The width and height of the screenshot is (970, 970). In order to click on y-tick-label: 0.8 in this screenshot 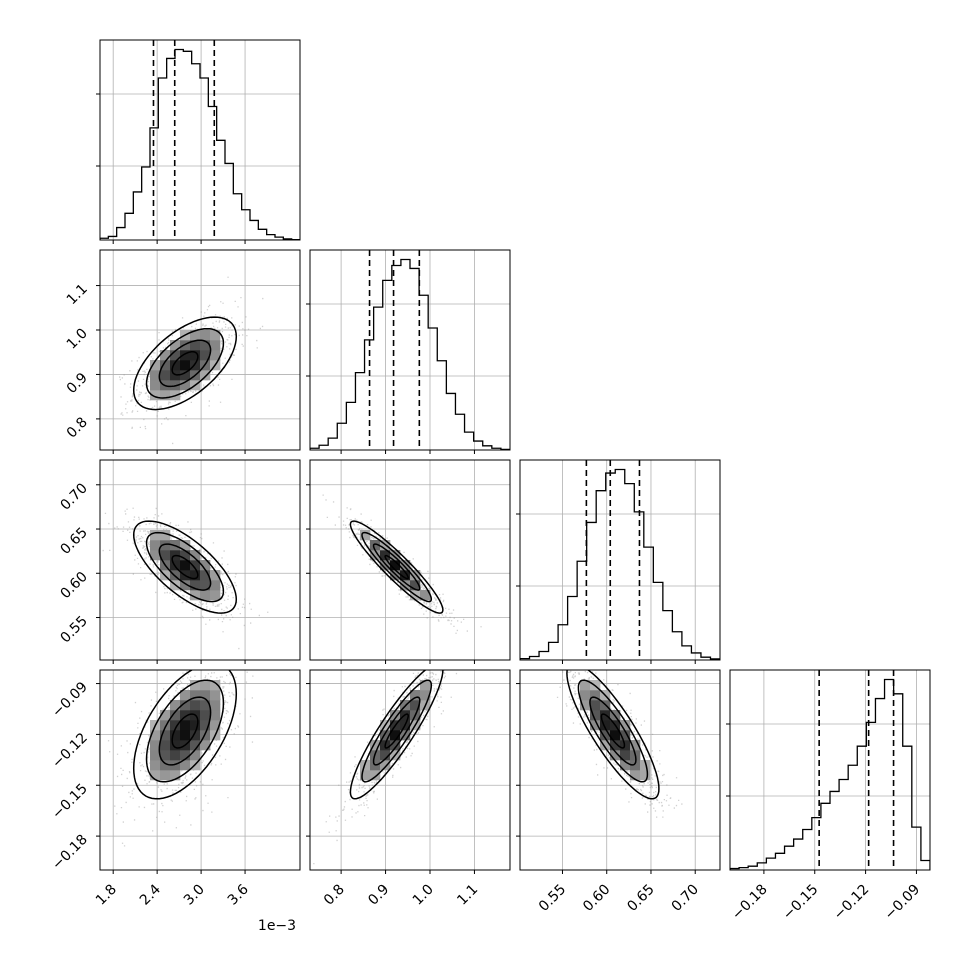, I will do `click(77, 427)`.